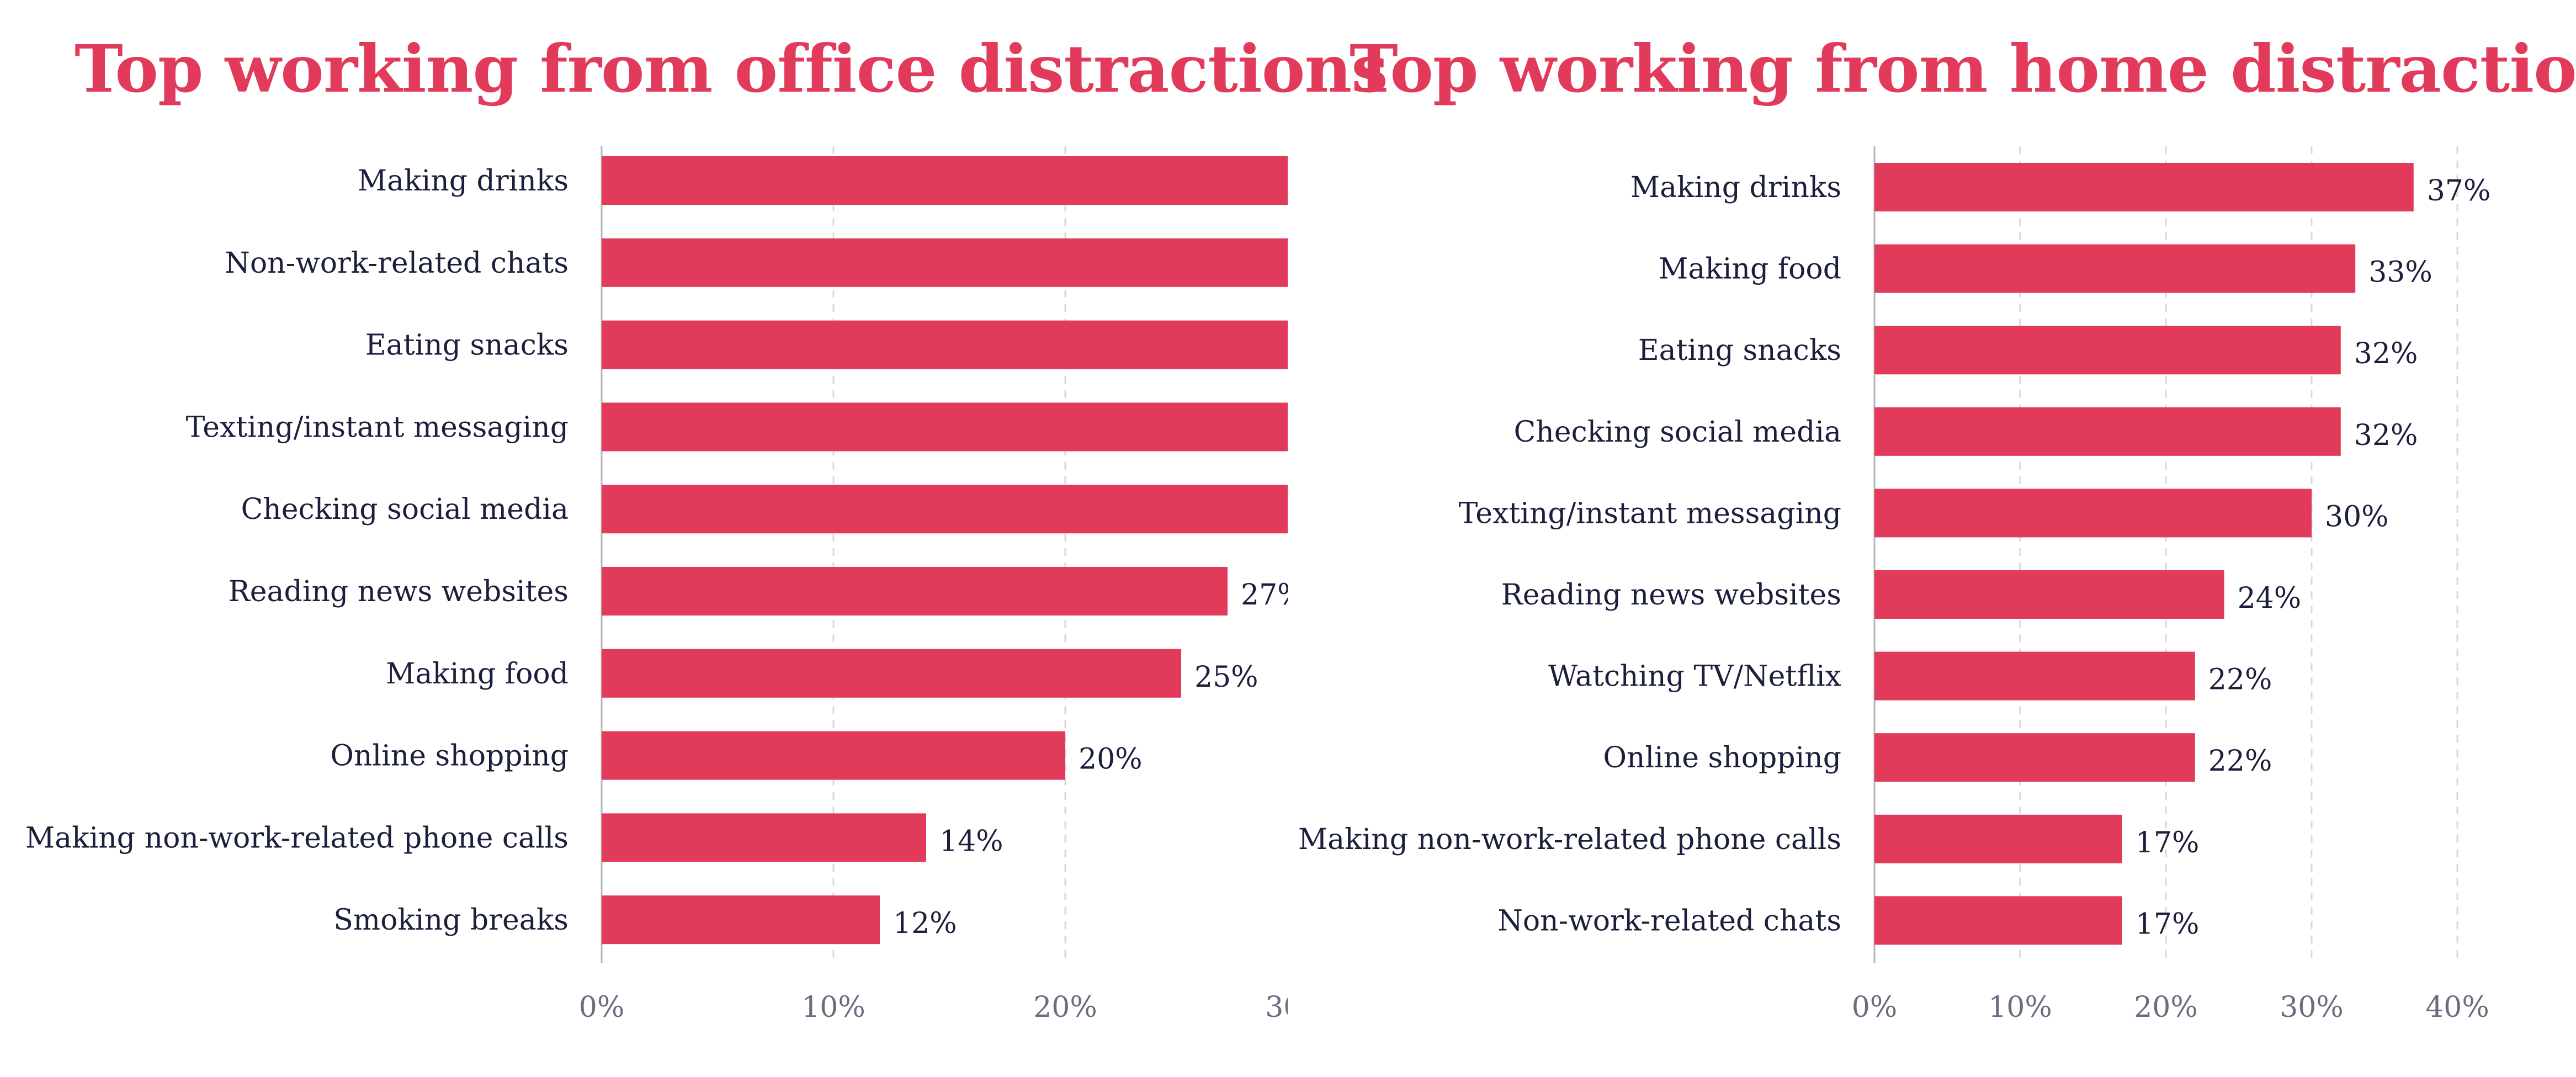  Describe the element at coordinates (2270, 599) in the screenshot. I see `value-label: 24%` at that location.